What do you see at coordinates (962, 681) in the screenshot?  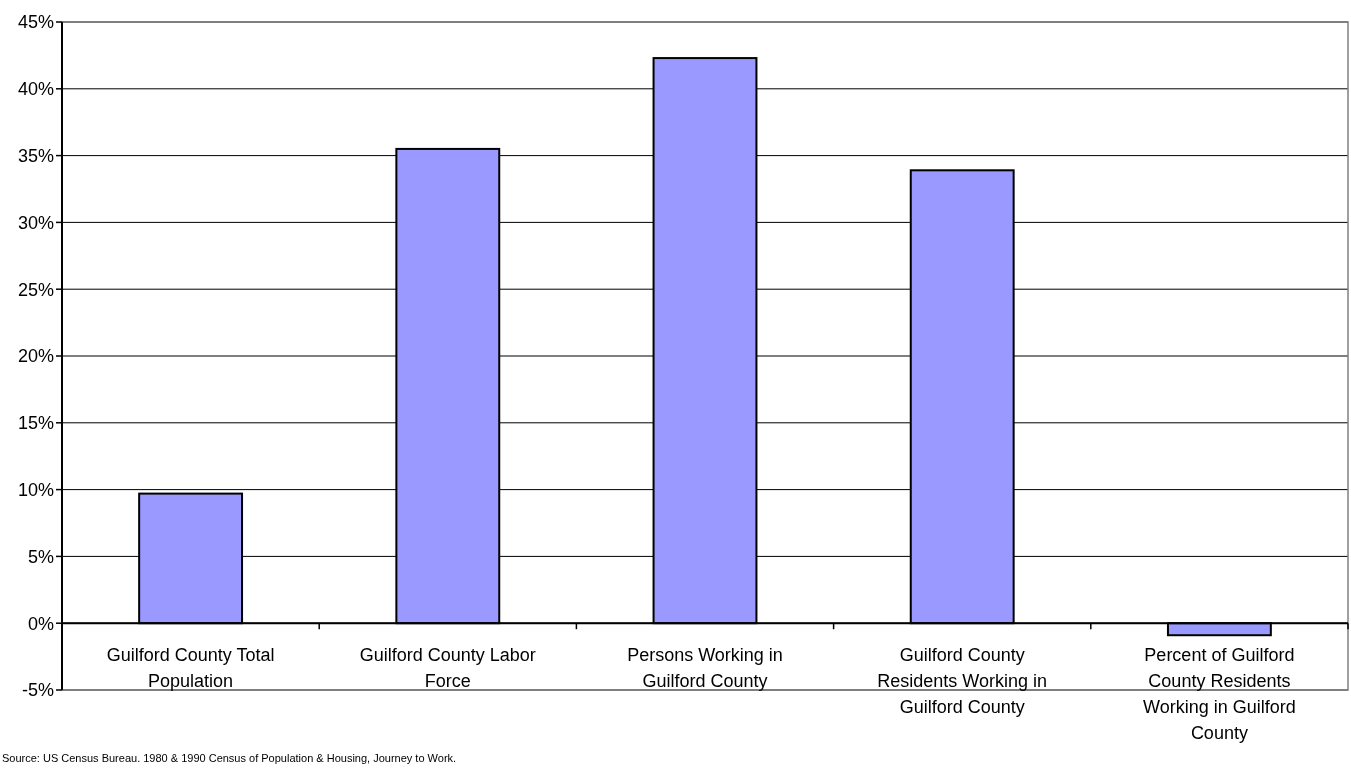 I see `x-tick-label: Guilford County Residents Working in Guilford County` at bounding box center [962, 681].